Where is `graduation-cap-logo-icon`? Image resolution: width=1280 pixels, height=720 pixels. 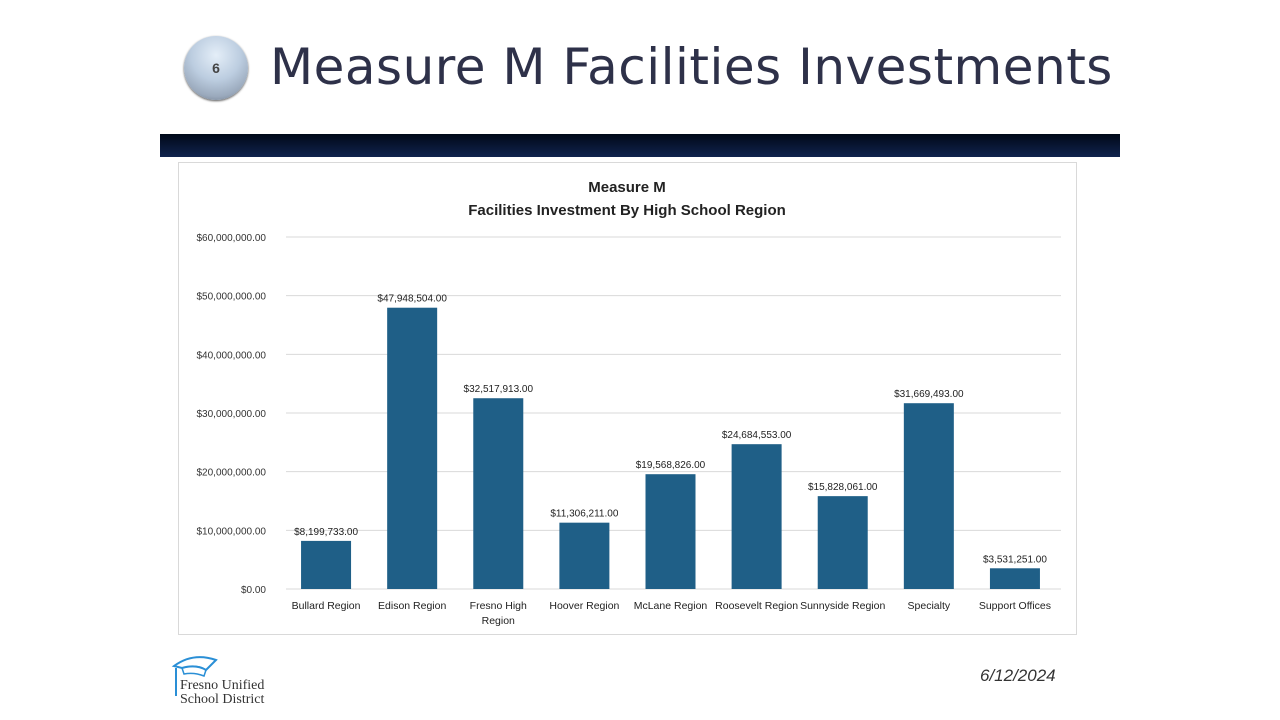
graduation-cap-logo-icon is located at coordinates (194, 676).